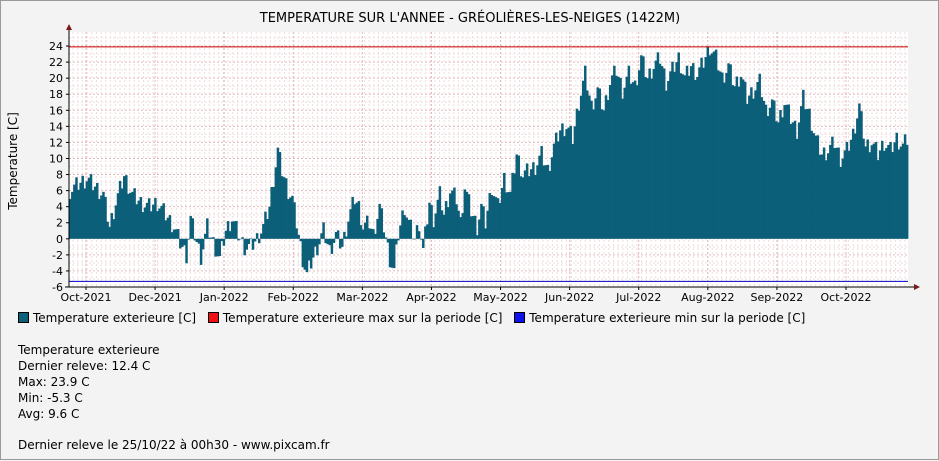 This screenshot has height=461, width=939. I want to click on y-tick-label: 12, so click(56, 142).